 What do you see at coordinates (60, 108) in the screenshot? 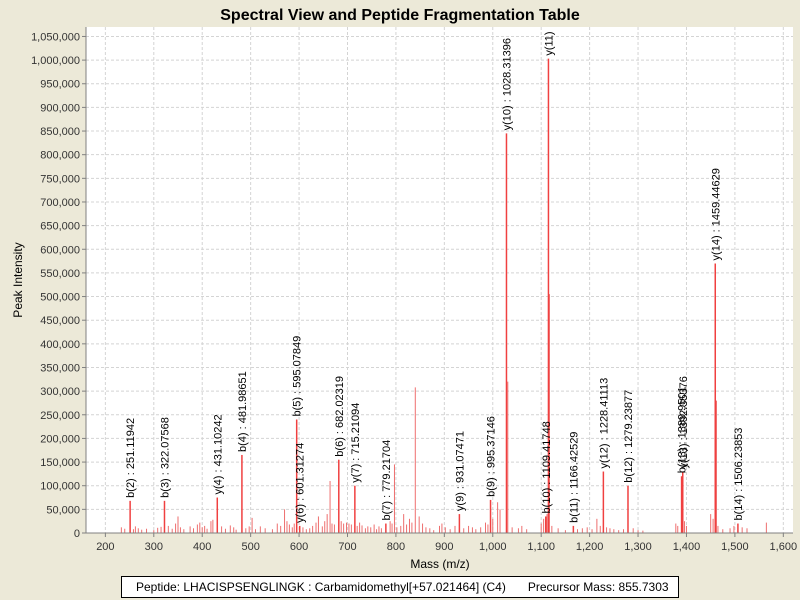
I see `y-tick-label: 900,000` at bounding box center [60, 108].